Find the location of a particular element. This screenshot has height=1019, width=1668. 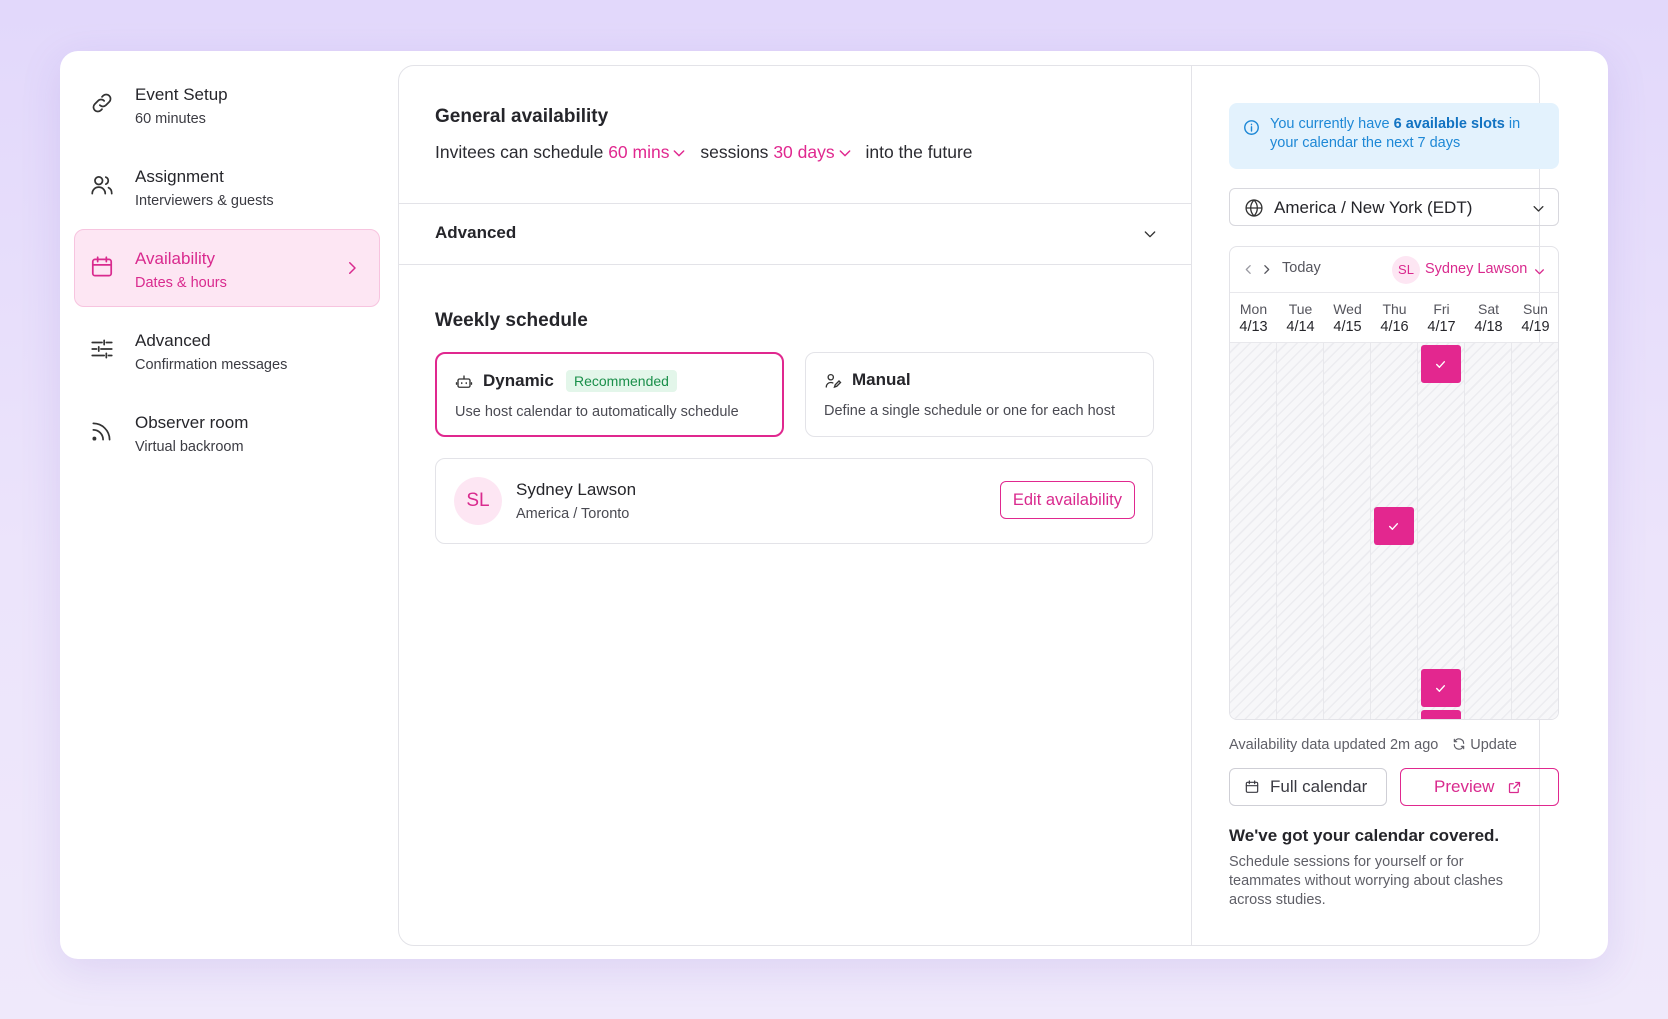

day-name: Sun is located at coordinates (1535, 309).